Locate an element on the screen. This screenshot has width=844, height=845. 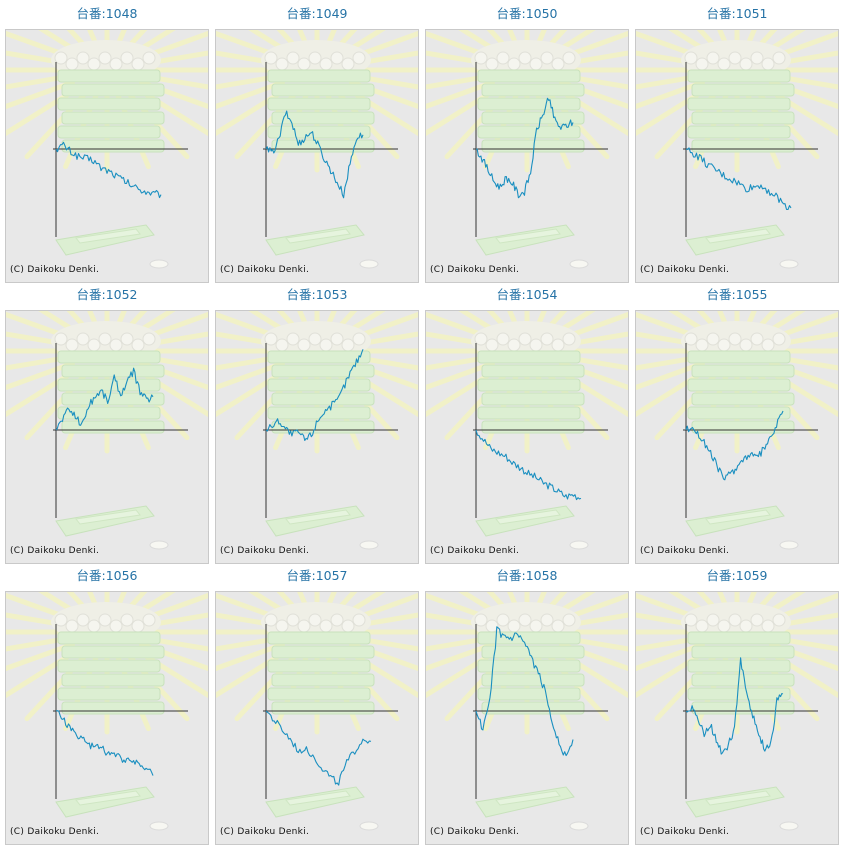
machine-number-link: 台番:1048 is located at coordinates (107, 13).